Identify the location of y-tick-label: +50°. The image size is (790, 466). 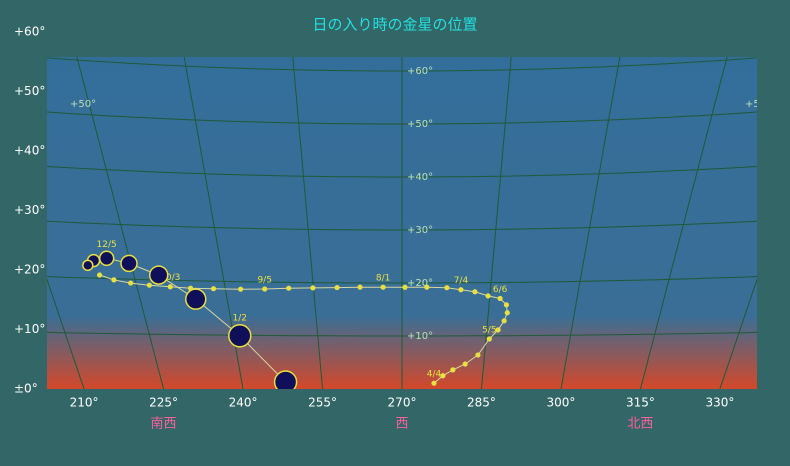
(29, 91).